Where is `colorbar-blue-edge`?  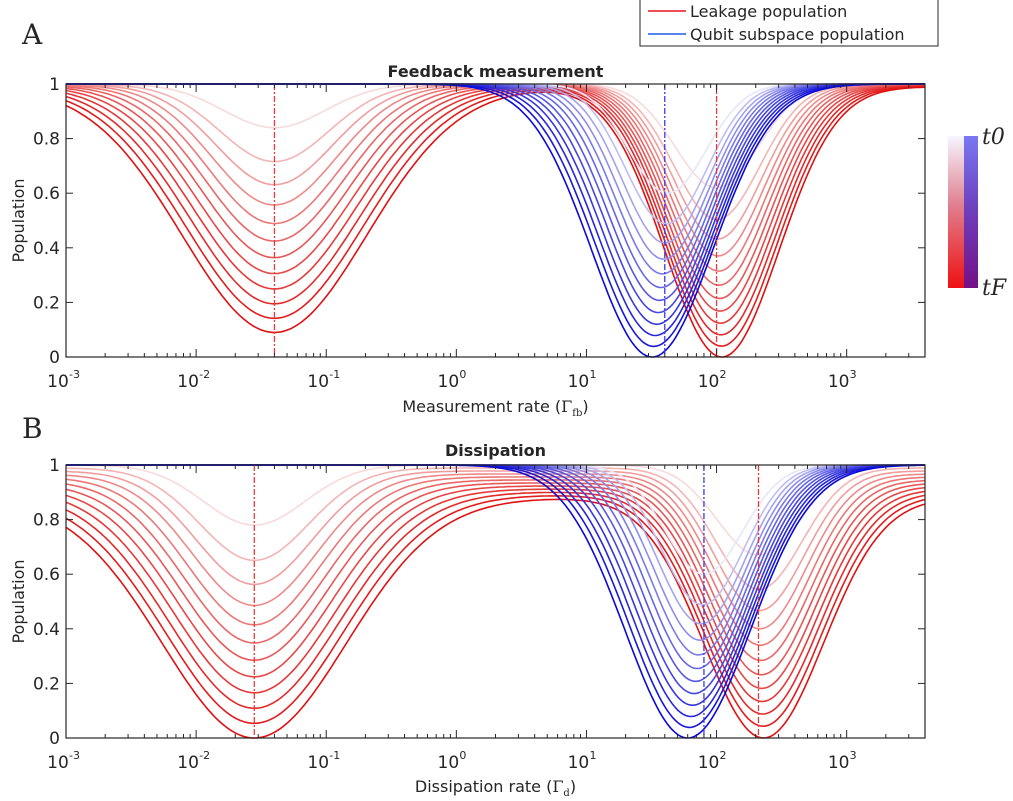
colorbar-blue-edge is located at coordinates (971, 212).